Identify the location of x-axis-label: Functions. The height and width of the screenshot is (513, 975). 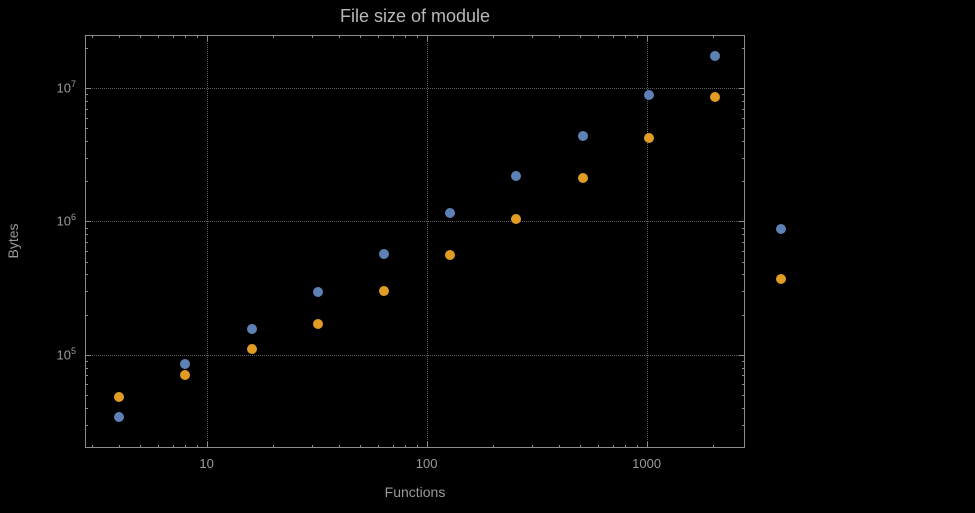
(415, 492).